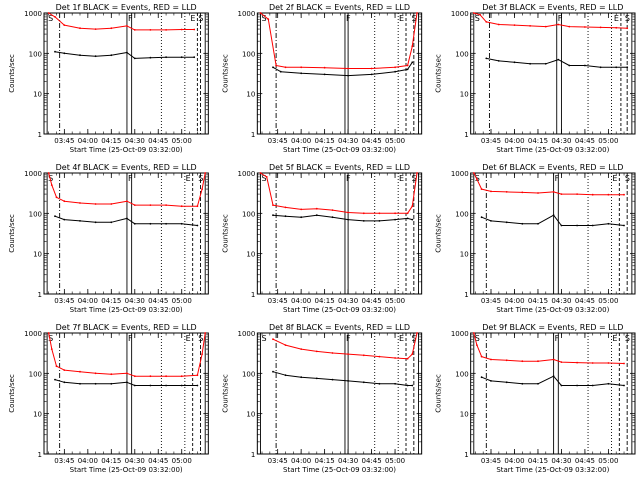 This screenshot has width=640, height=484. I want to click on panel-title: Det 8f BLACK = Events, RED = LLD, so click(339, 327).